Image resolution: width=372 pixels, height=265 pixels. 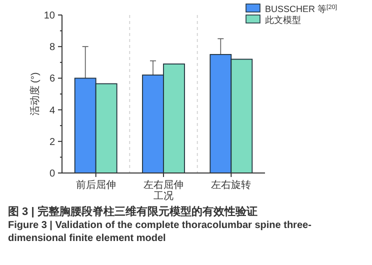 I want to click on x-tick-label: 前后屈伸, so click(x=96, y=185).